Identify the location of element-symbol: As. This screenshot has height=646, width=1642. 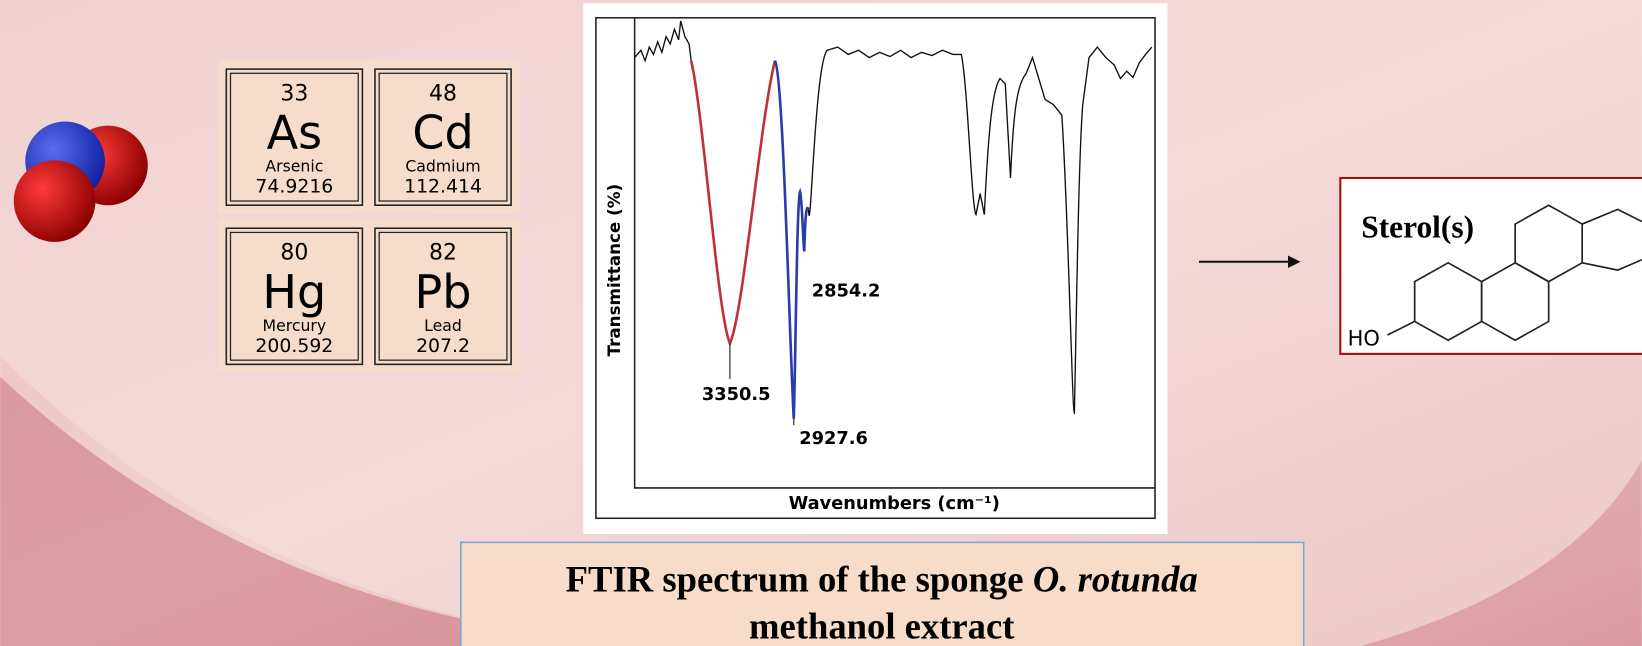
(295, 133).